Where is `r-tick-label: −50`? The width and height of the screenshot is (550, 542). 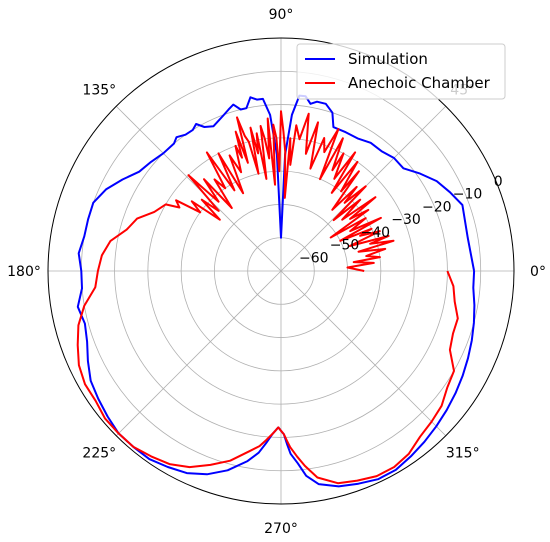 r-tick-label: −50 is located at coordinates (345, 246).